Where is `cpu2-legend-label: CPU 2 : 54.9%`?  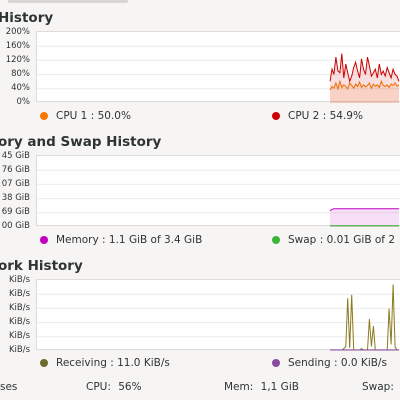
cpu2-legend-label: CPU 2 : 54.9% is located at coordinates (325, 116).